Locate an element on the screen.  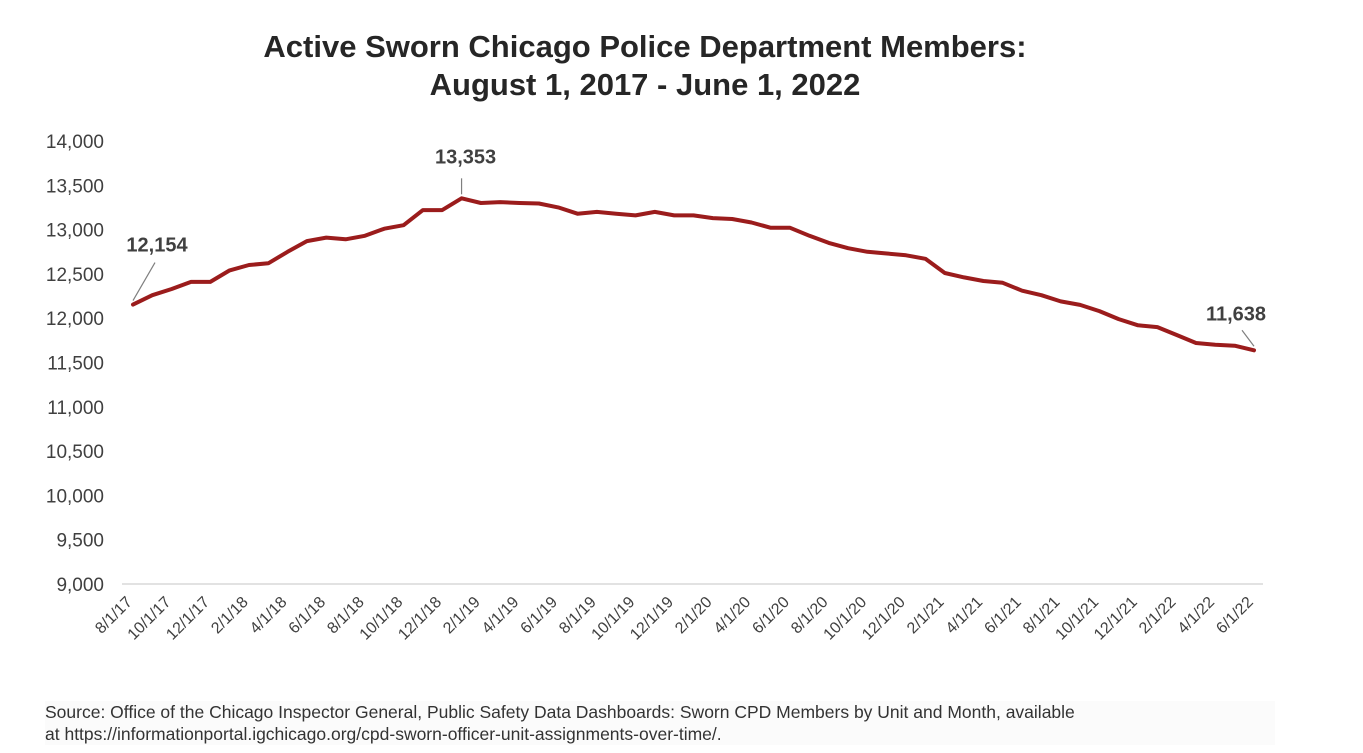
x-tick-label: 4/1/22 is located at coordinates (1197, 616).